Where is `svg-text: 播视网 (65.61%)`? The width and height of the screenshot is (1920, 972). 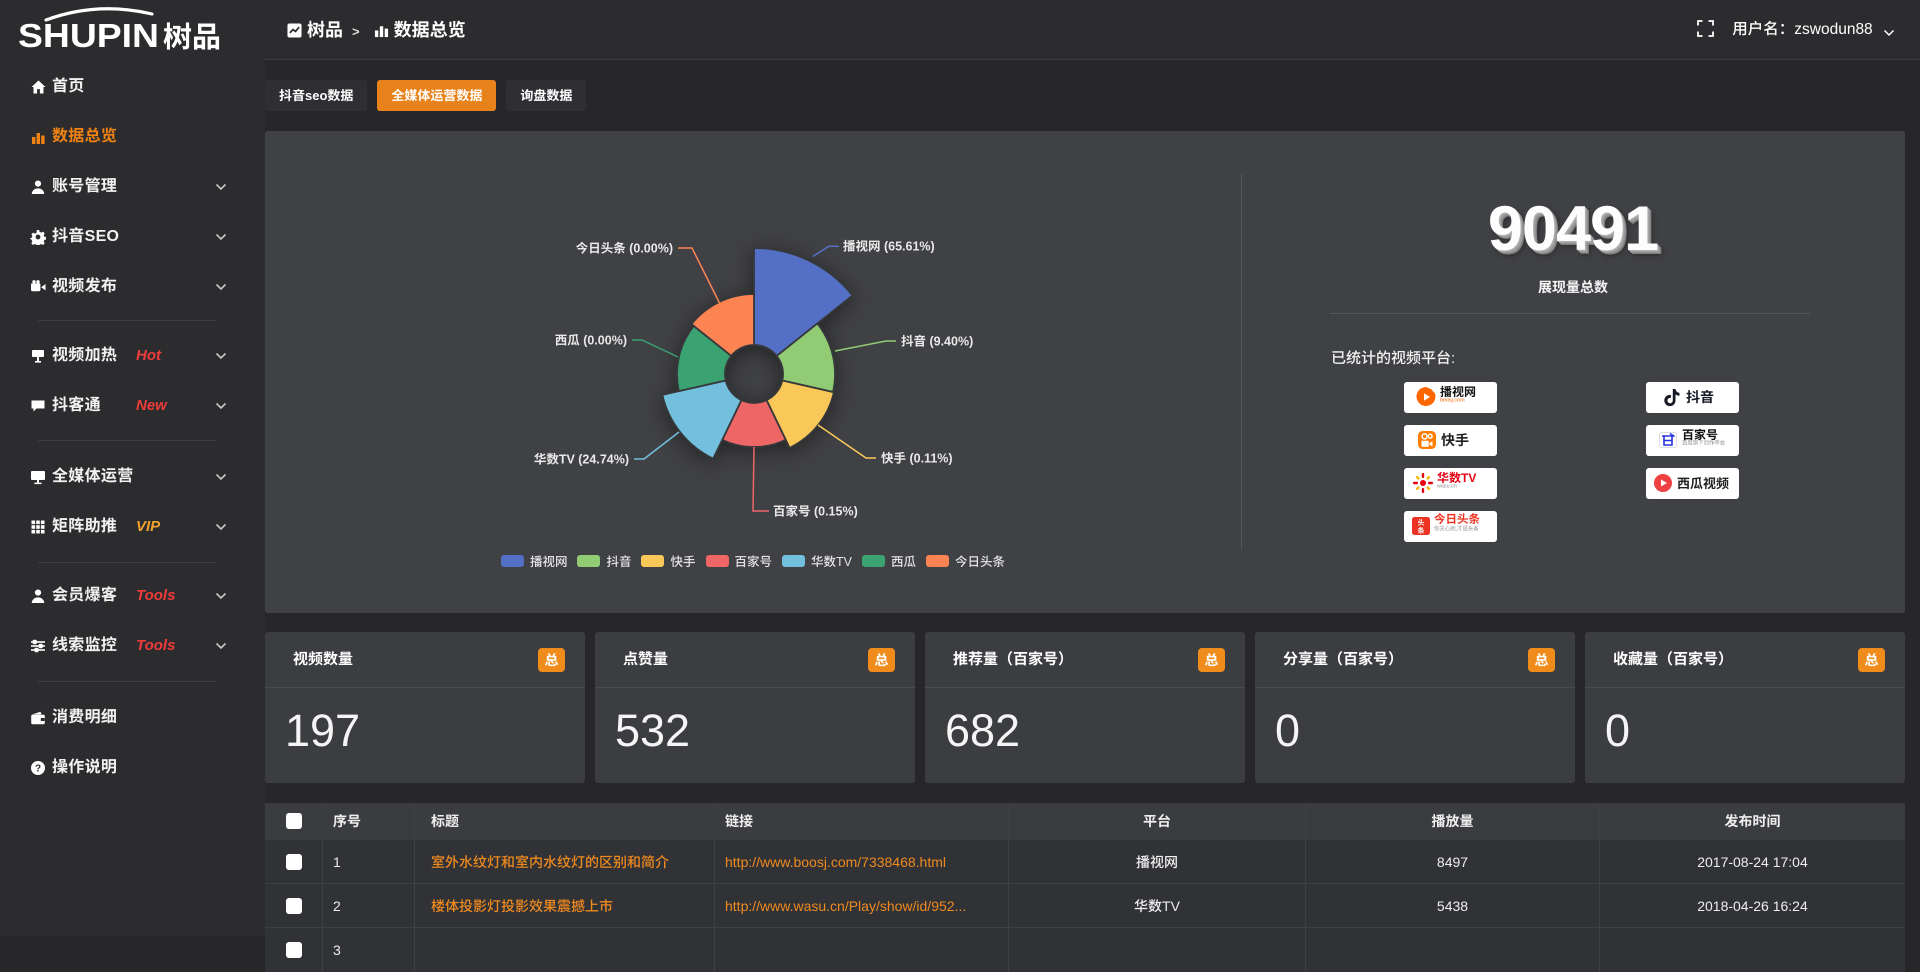 svg-text: 播视网 (65.61%) is located at coordinates (889, 247).